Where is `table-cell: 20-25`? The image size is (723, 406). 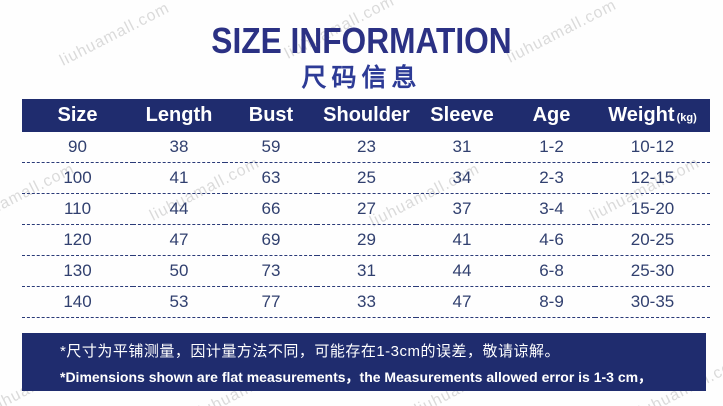 table-cell: 20-25 is located at coordinates (652, 240).